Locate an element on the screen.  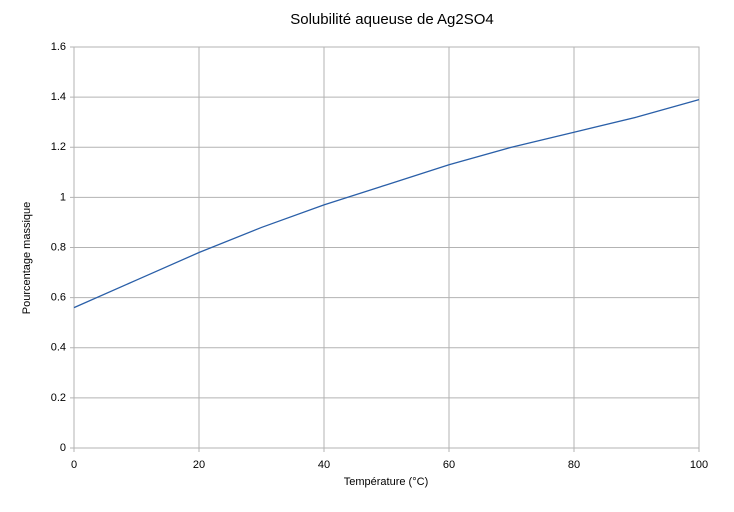
x-tick-label: 80 is located at coordinates (574, 465).